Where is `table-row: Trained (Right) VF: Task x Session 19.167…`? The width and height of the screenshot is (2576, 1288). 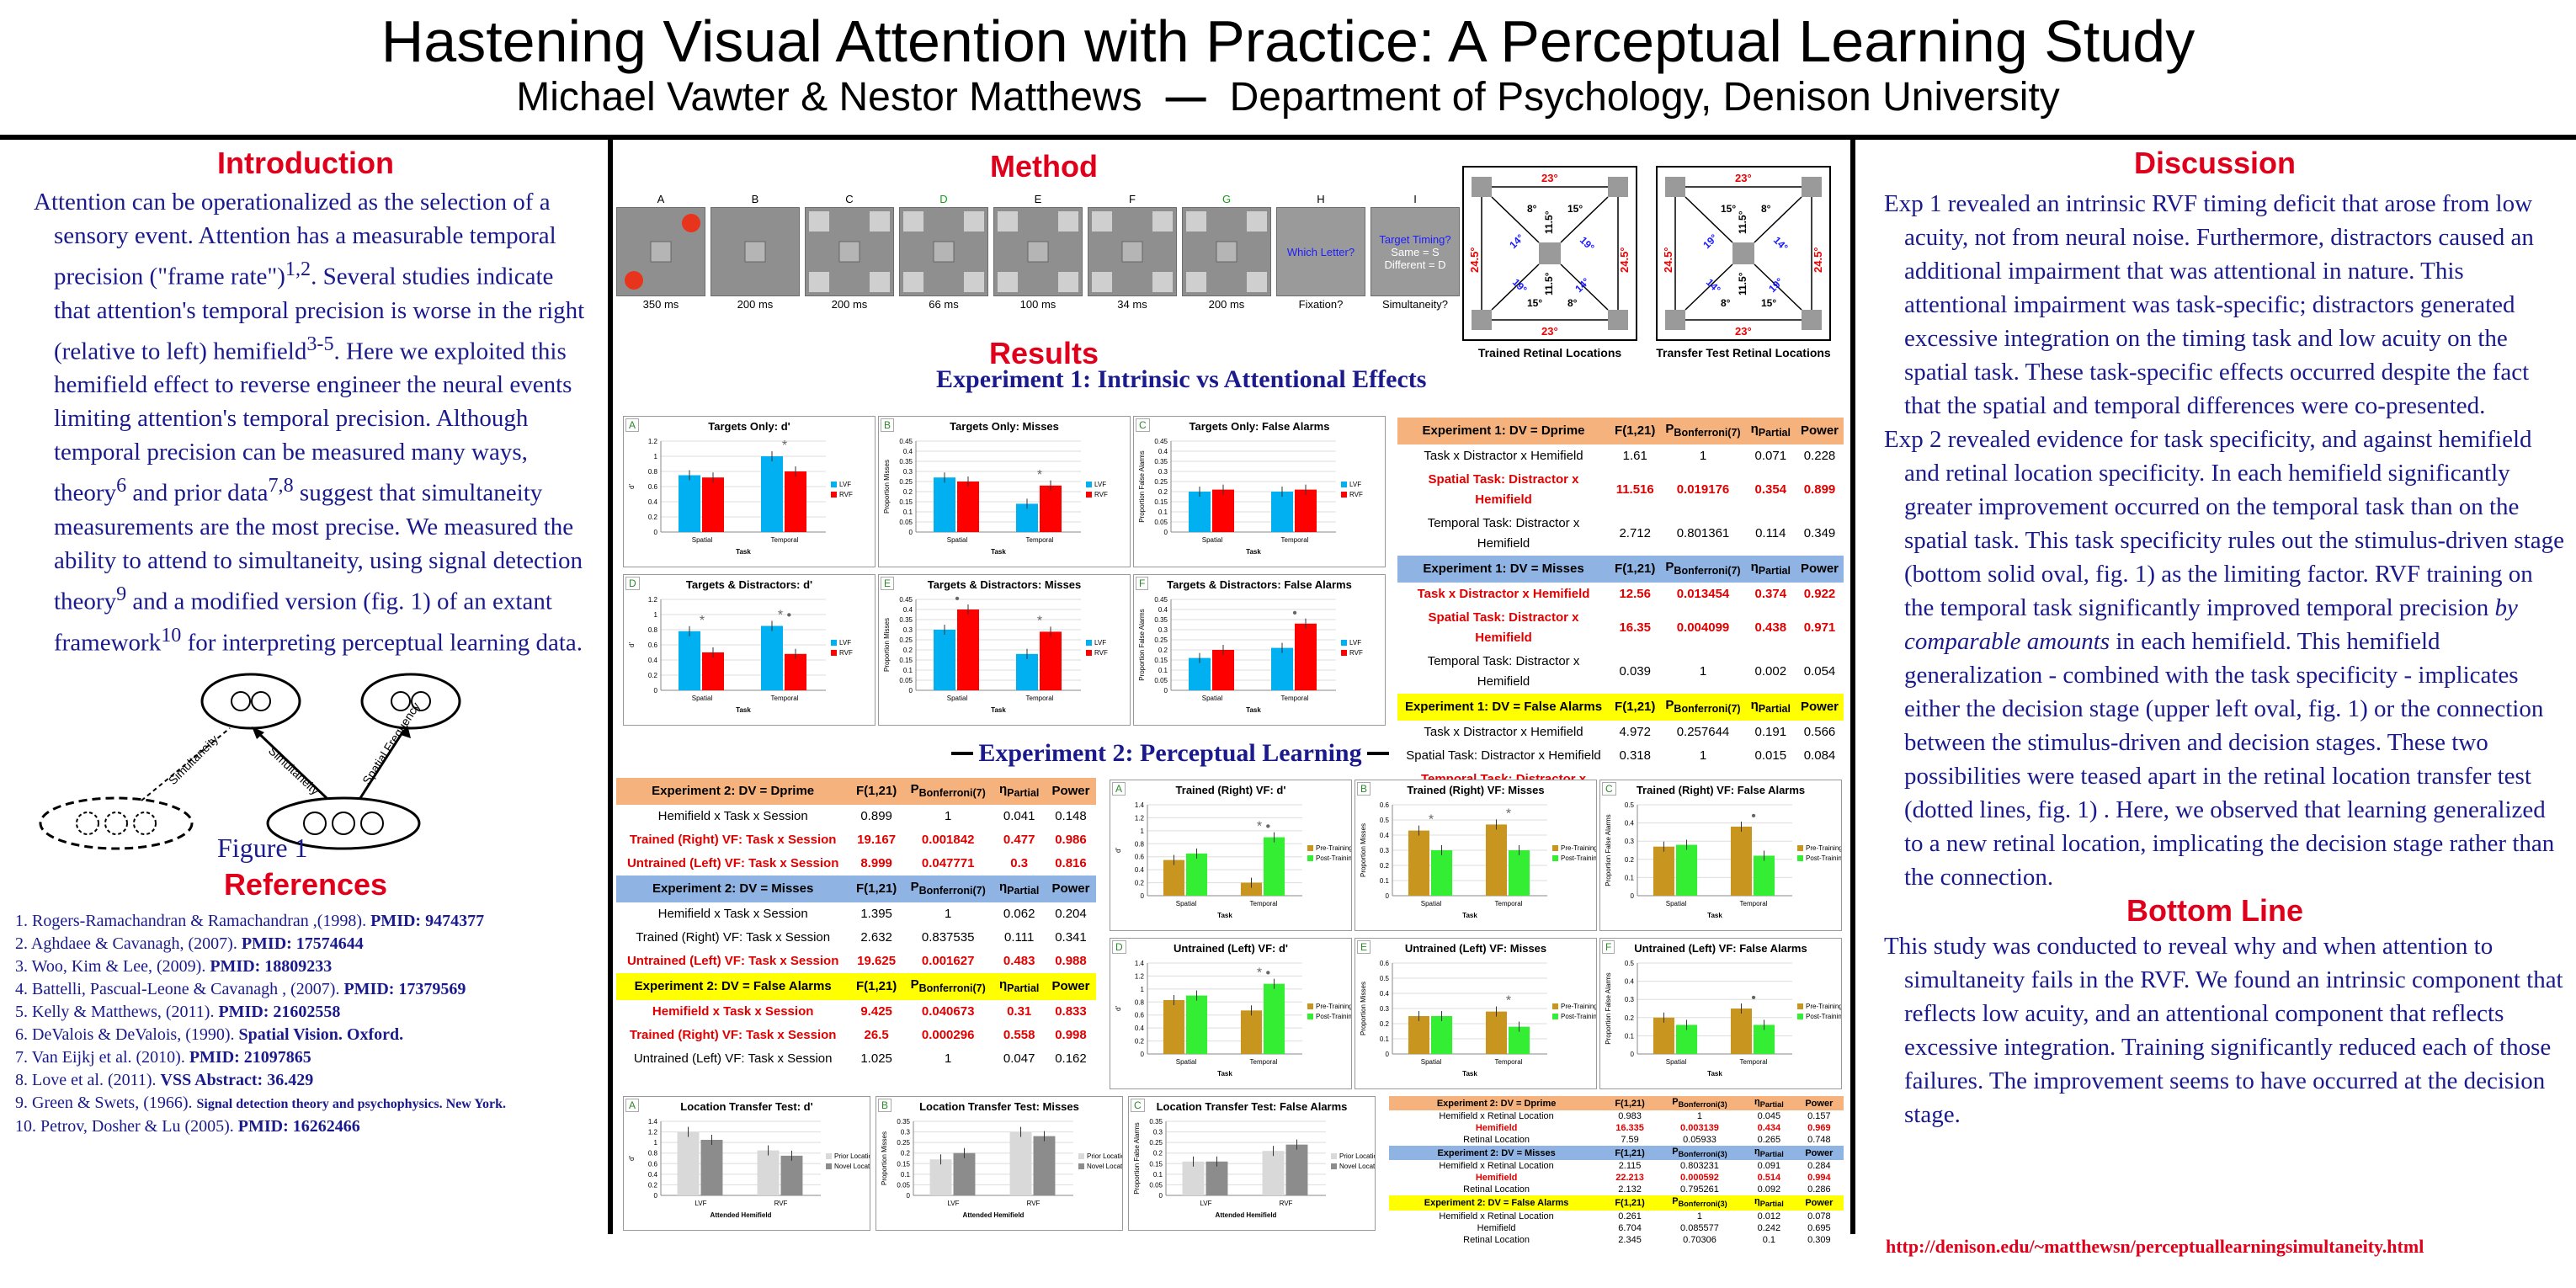 table-row: Trained (Right) VF: Task x Session 19.167… is located at coordinates (856, 840).